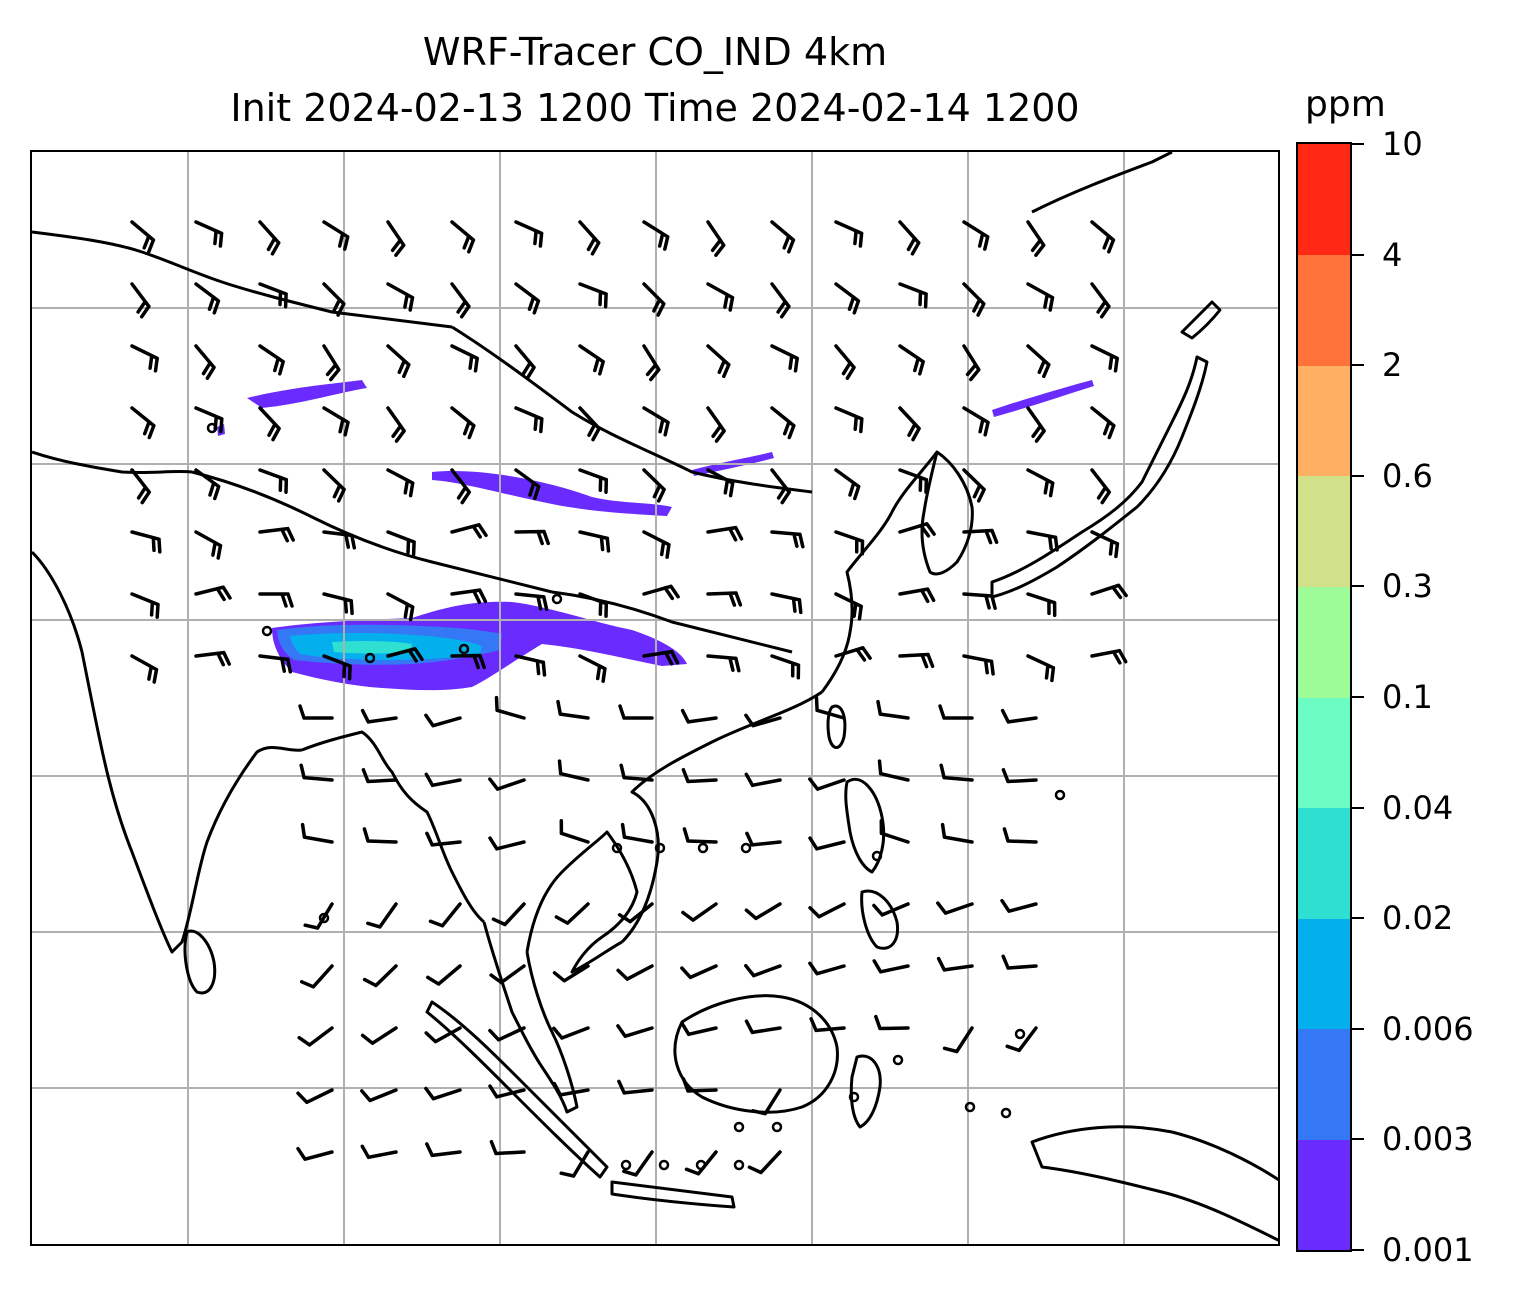 The width and height of the screenshot is (1528, 1306). What do you see at coordinates (1407, 697) in the screenshot?
I see `colorbar-tick-label: 0.1` at bounding box center [1407, 697].